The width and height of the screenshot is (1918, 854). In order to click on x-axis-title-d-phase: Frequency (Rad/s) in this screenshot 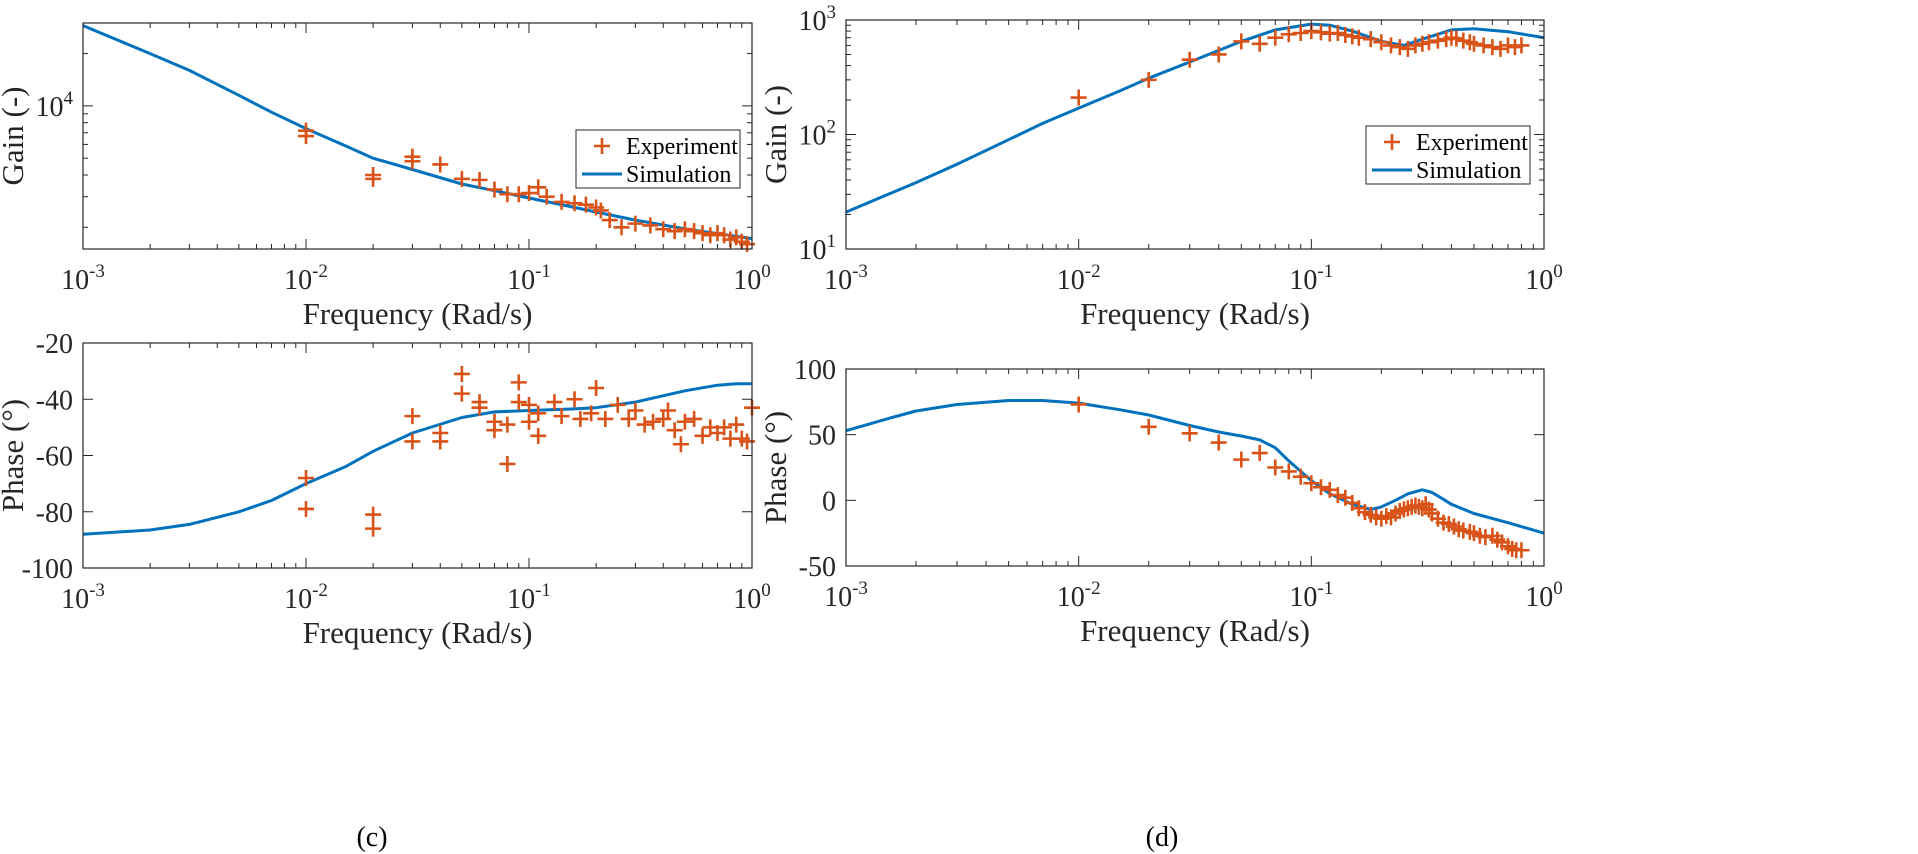, I will do `click(1195, 630)`.